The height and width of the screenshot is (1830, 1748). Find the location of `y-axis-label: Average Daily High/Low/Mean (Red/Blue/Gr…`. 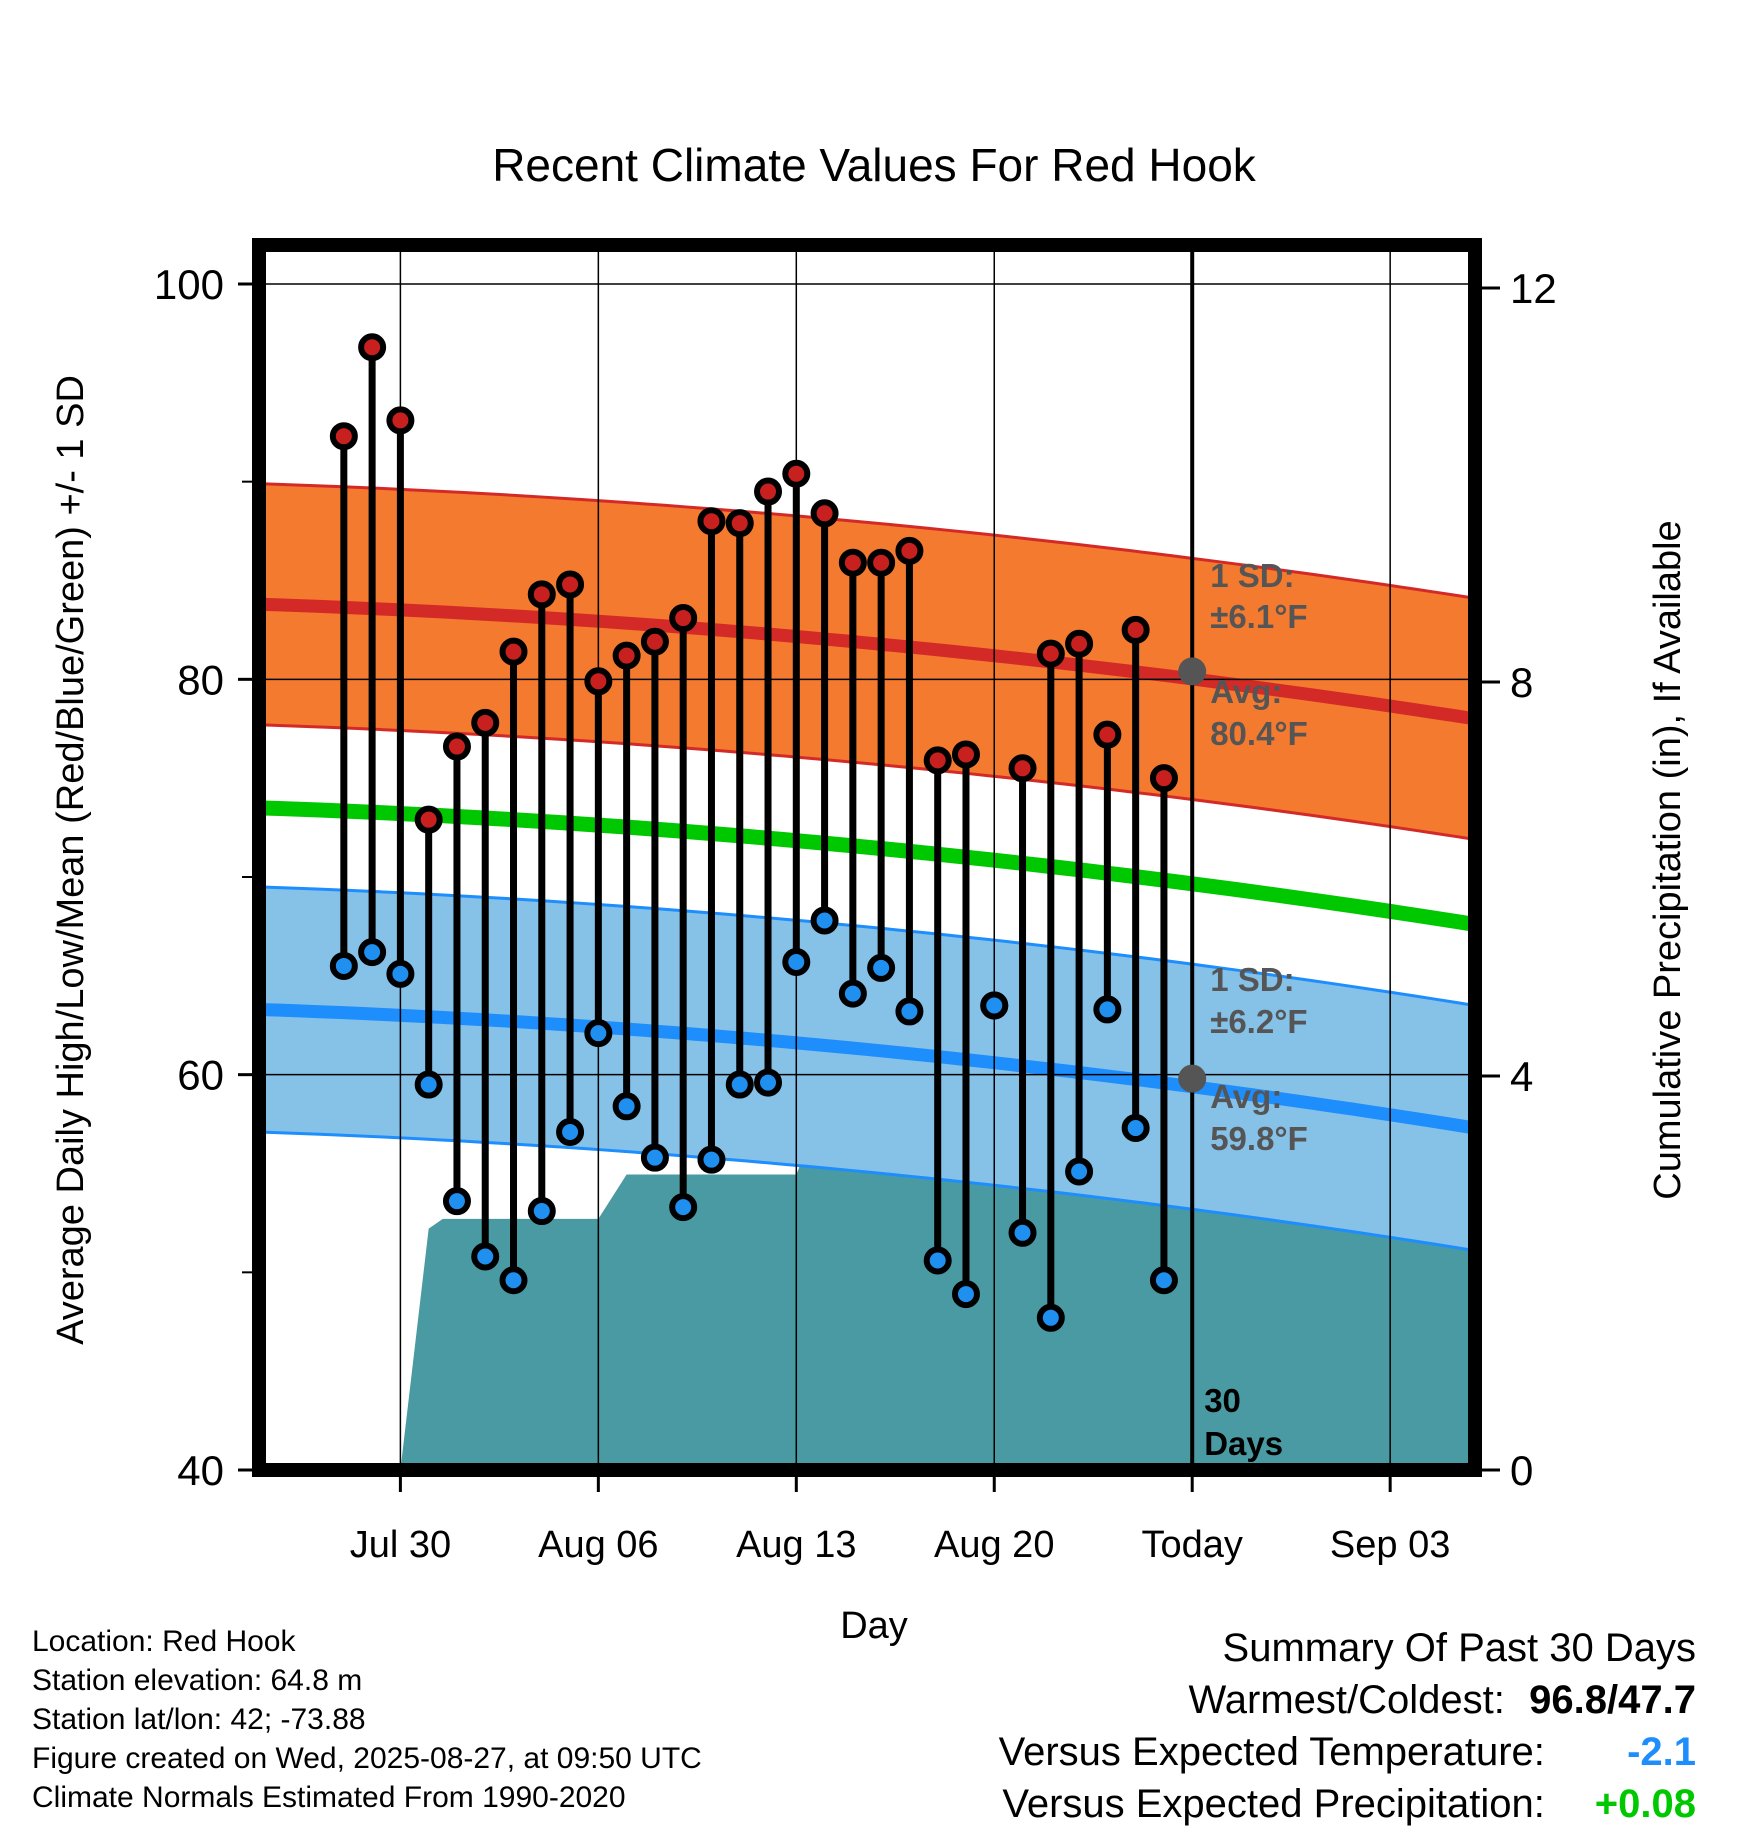

y-axis-label: Average Daily High/Low/Mean (Red/Blue/Gr… is located at coordinates (71, 860).